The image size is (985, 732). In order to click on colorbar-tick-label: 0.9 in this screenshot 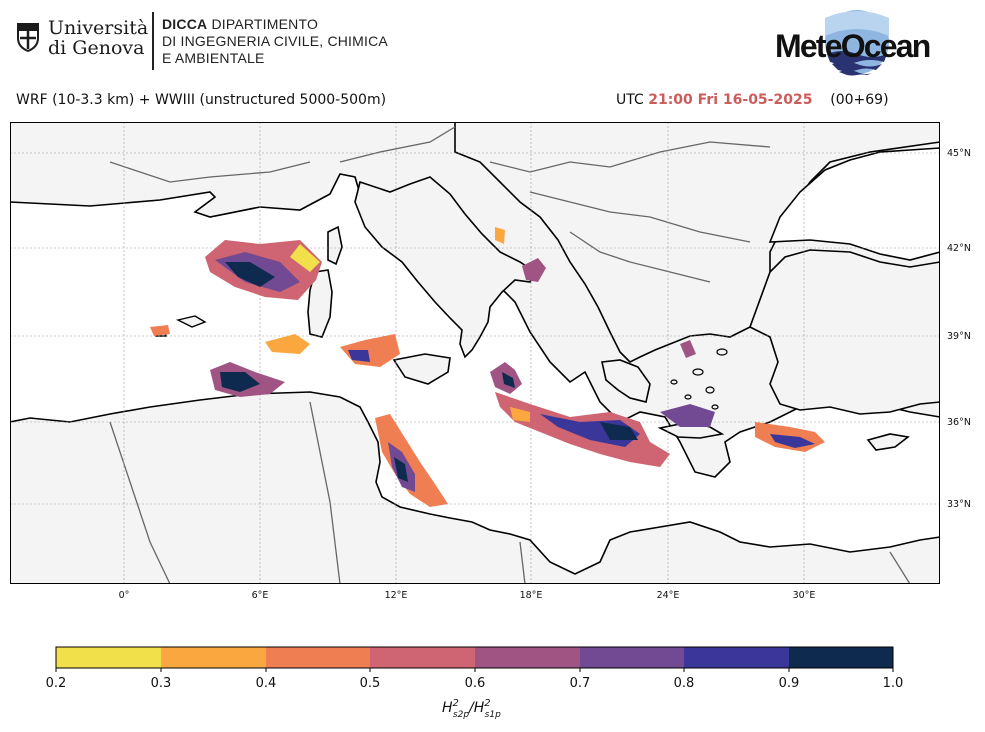, I will do `click(789, 683)`.